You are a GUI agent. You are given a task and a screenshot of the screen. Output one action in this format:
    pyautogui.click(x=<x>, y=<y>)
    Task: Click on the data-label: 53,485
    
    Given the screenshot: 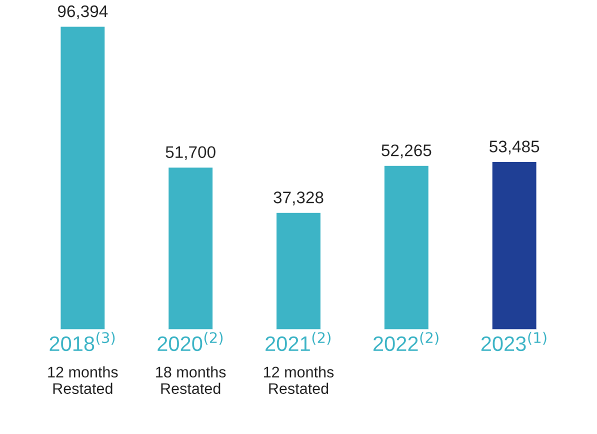 What is the action you would take?
    pyautogui.click(x=515, y=147)
    